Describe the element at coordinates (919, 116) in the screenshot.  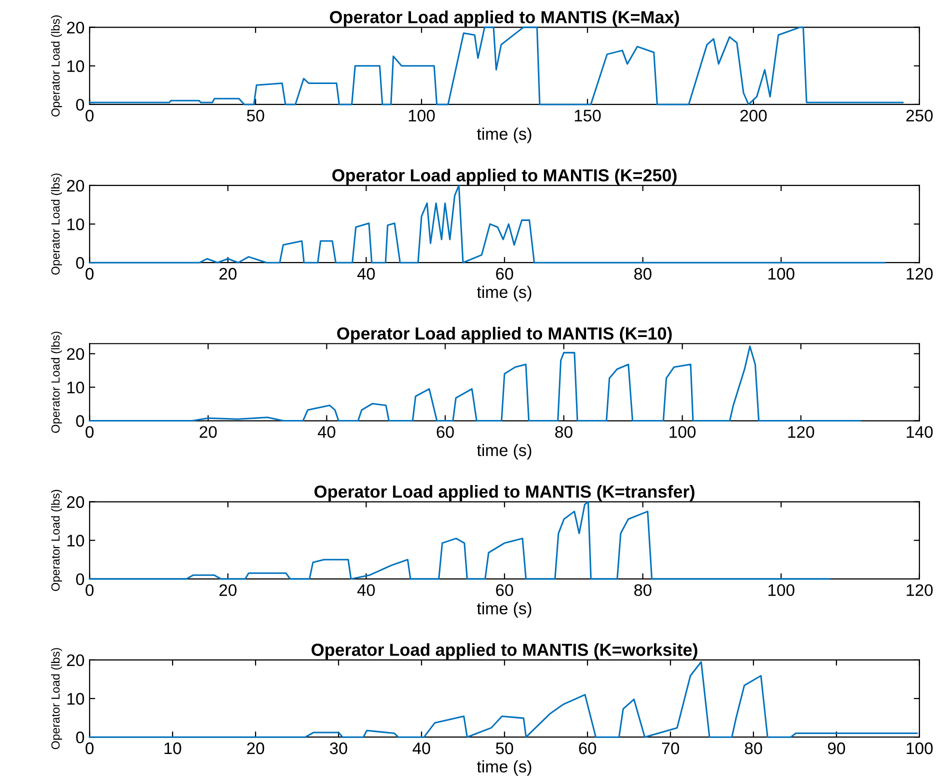
I see `x-tick-label: 250` at that location.